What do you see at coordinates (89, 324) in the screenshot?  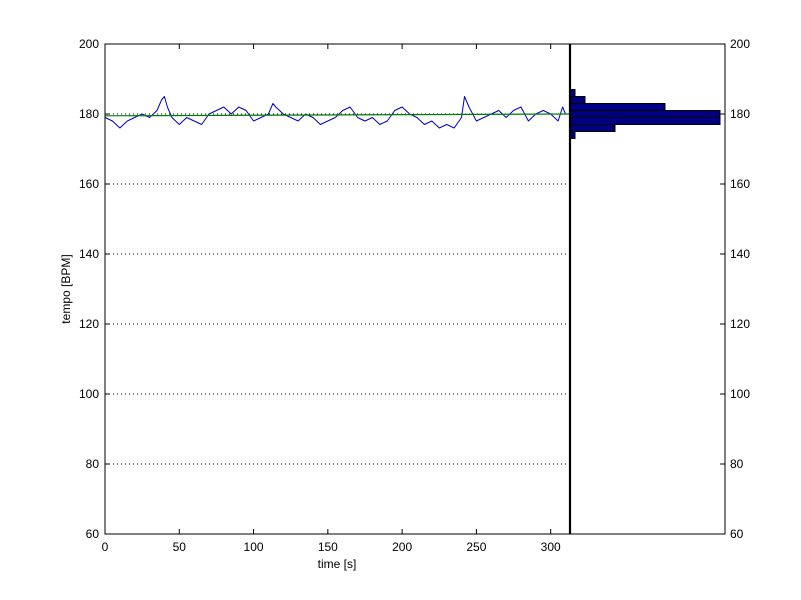 I see `y-tick-label: 120` at bounding box center [89, 324].